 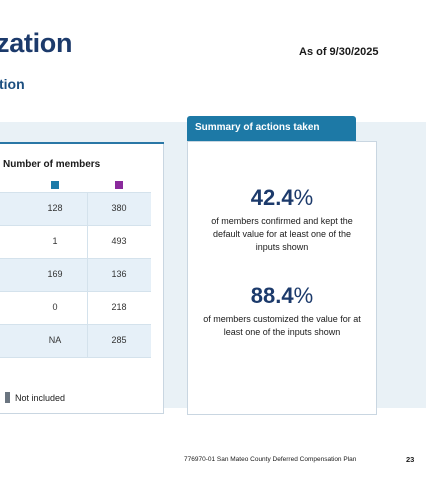 I want to click on table-cell: 0, so click(x=55, y=307).